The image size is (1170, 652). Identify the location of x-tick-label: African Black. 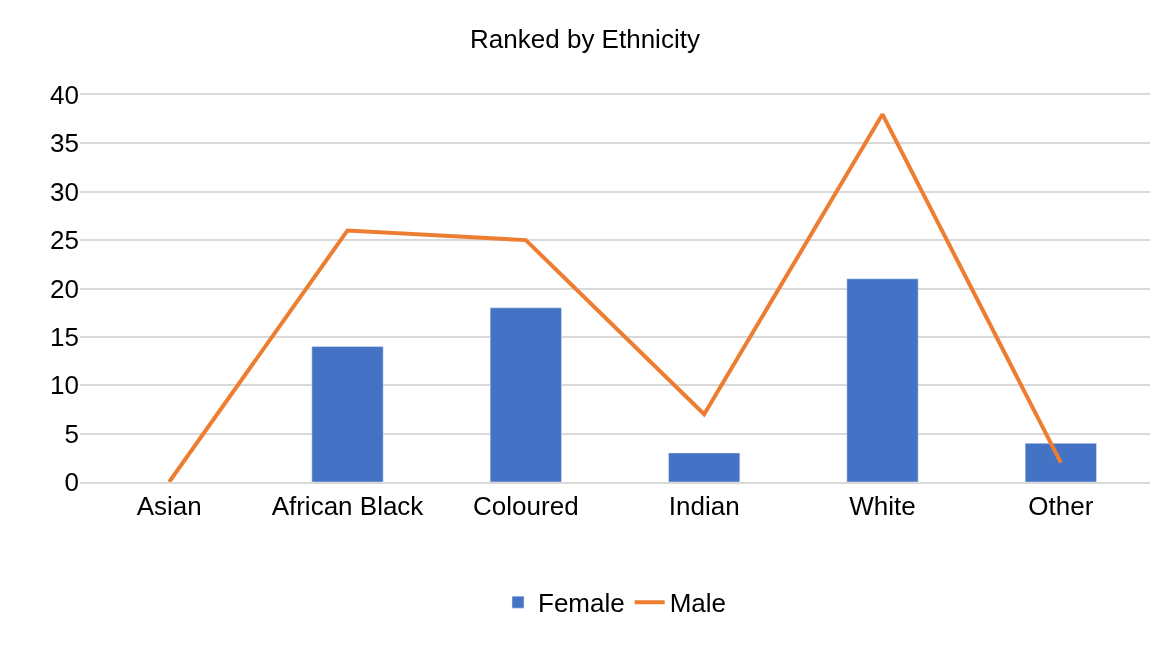
(348, 505).